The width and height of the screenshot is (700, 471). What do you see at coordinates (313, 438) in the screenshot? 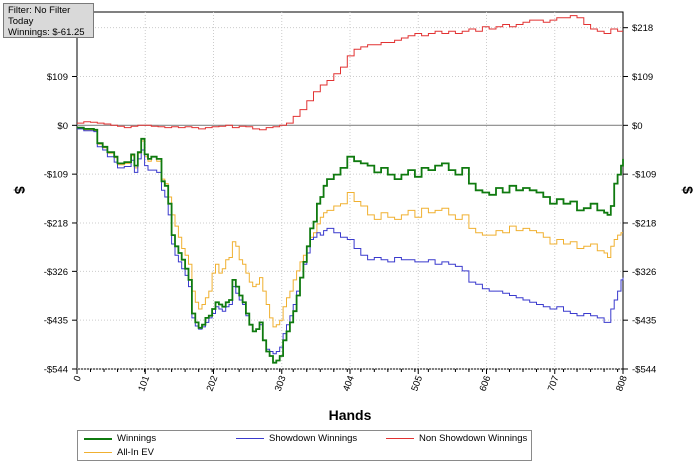
I see `legend-label-showdown: Showdown Winnings` at bounding box center [313, 438].